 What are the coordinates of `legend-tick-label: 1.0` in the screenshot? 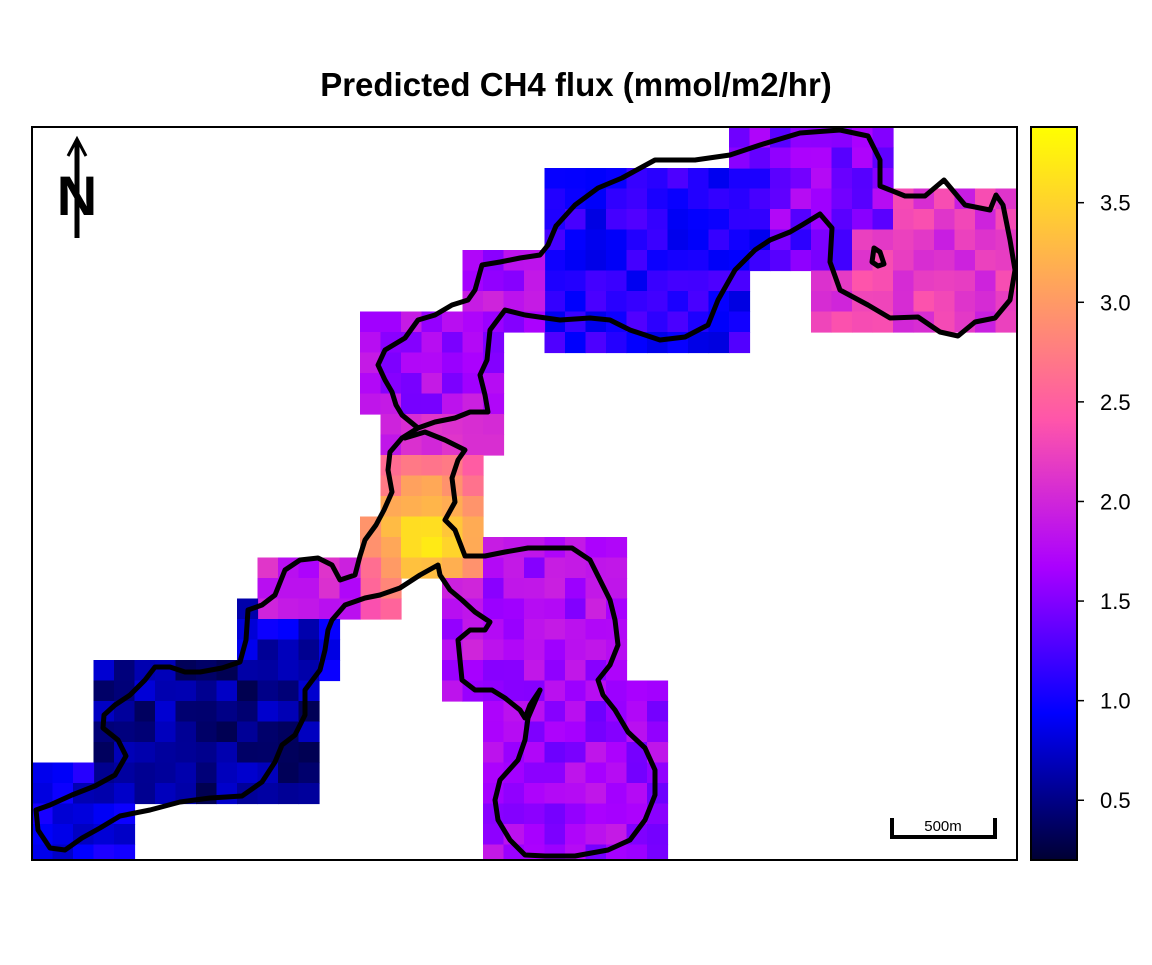 It's located at (1115, 701).